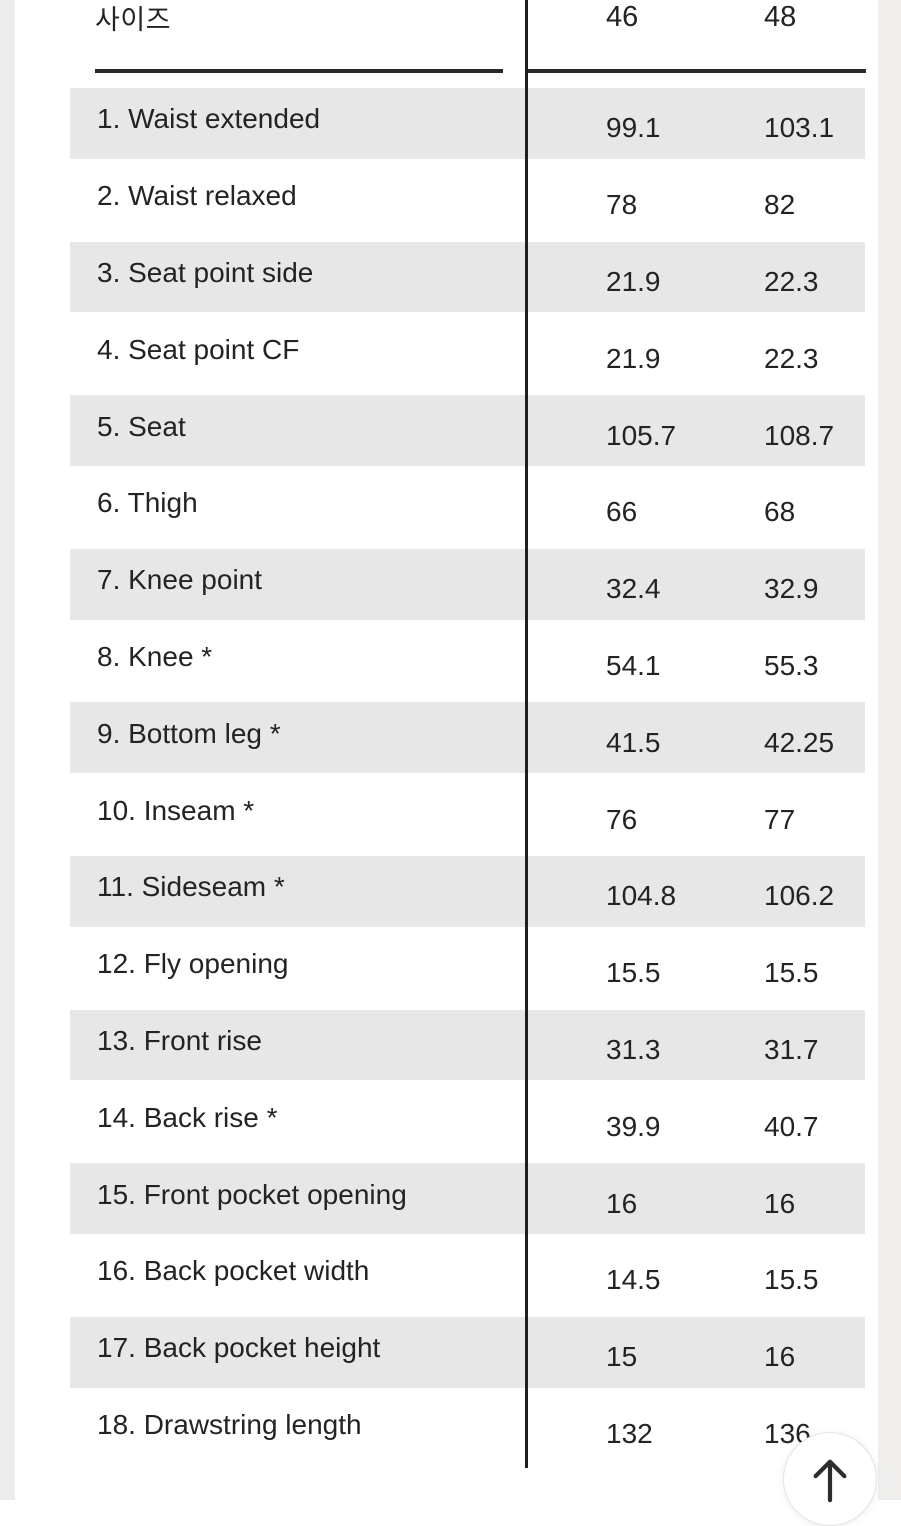 This screenshot has width=901, height=1526. What do you see at coordinates (209, 119) in the screenshot?
I see `row-label: 1. Waist extended` at bounding box center [209, 119].